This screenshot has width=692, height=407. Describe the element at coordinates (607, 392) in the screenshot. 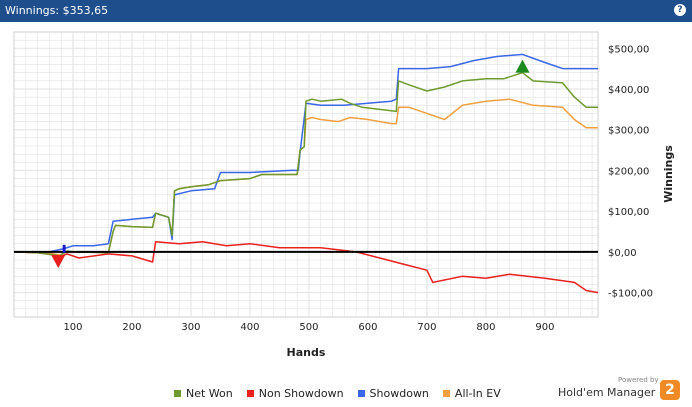

I see `product-name: Hold'em Manager` at that location.